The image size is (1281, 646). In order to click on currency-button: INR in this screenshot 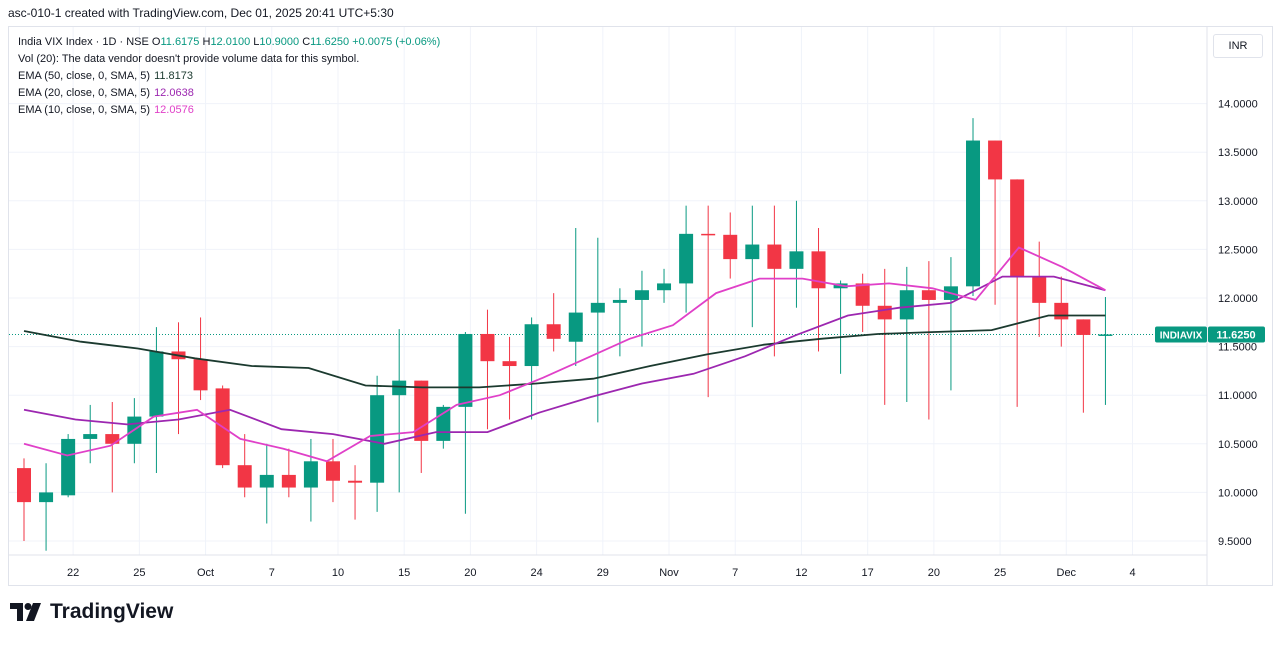, I will do `click(1238, 46)`.